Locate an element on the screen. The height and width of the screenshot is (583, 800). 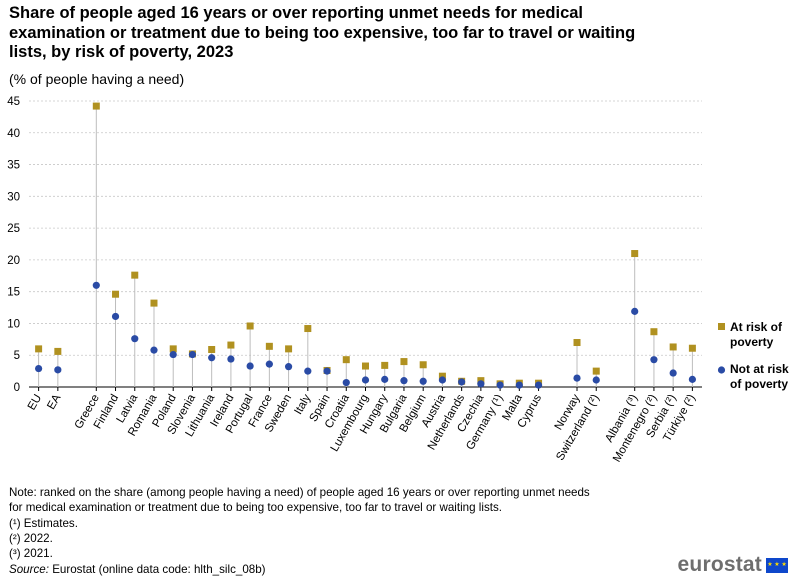
legend-label-not-at-risk-1: Not at risk is located at coordinates (759, 369).